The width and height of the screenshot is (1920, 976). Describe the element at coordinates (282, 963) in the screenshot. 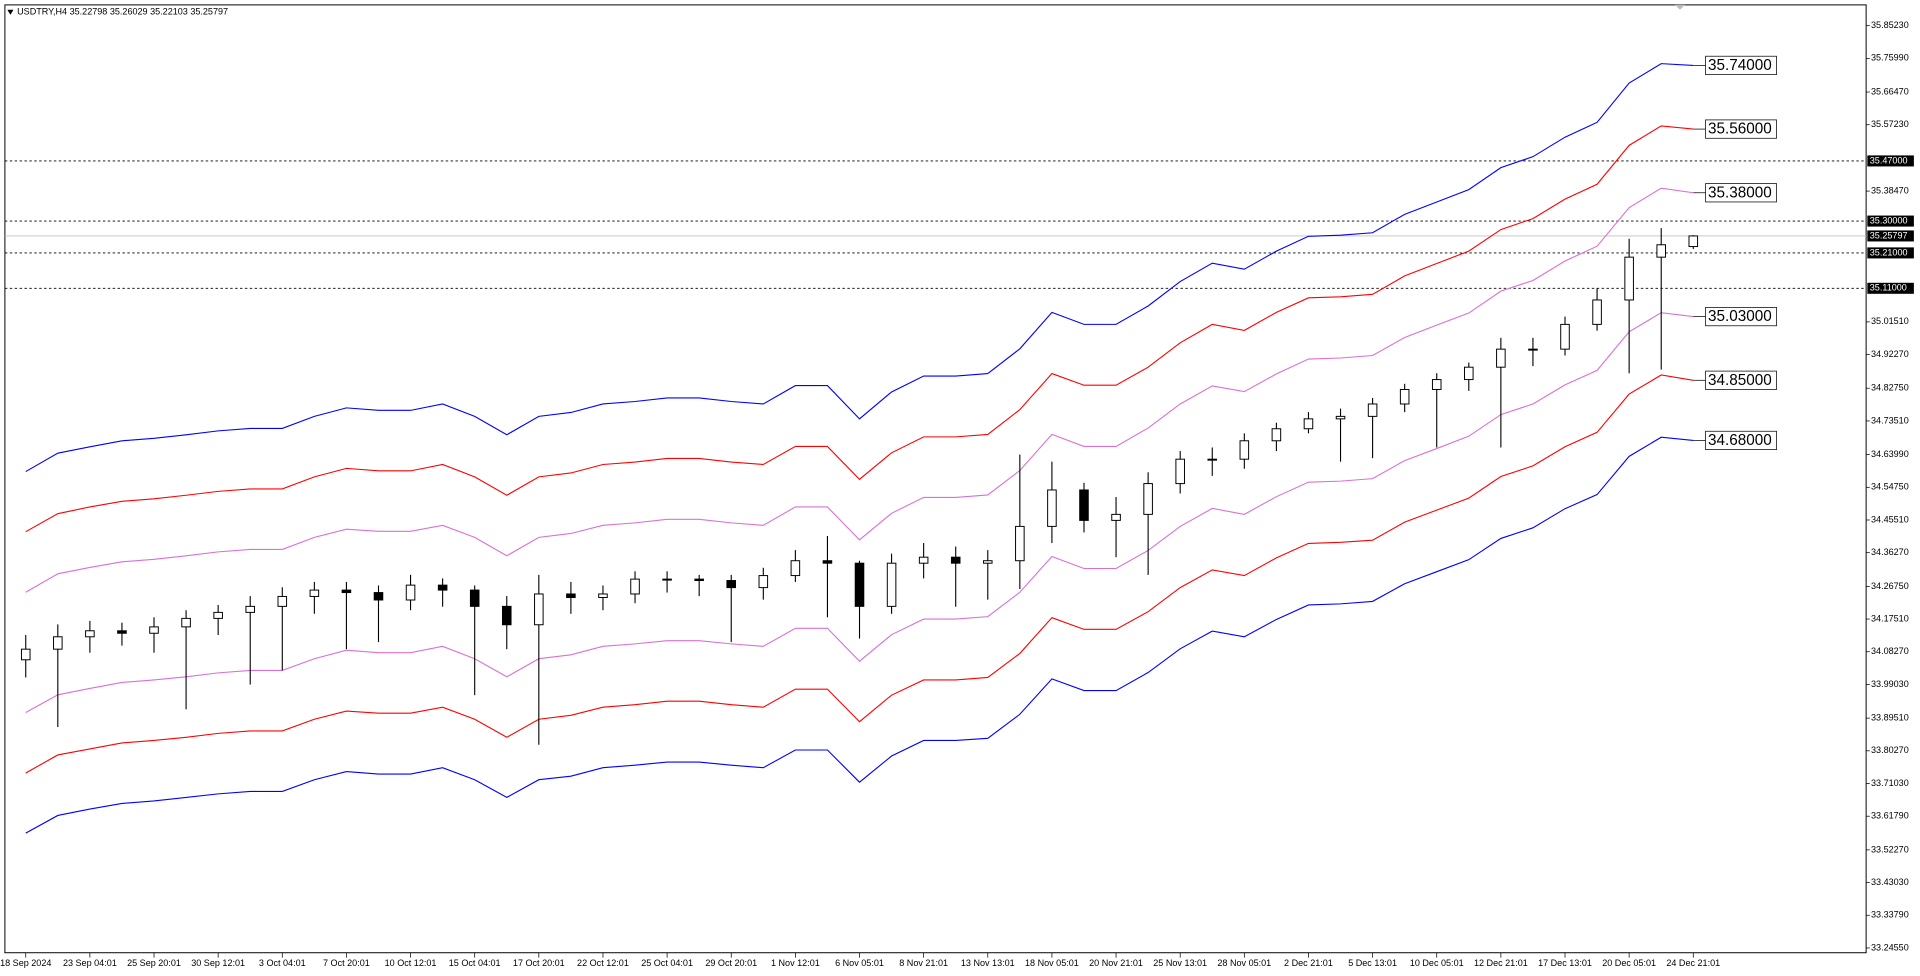

I see `x-tick-label: 3 Oct 04:01` at that location.